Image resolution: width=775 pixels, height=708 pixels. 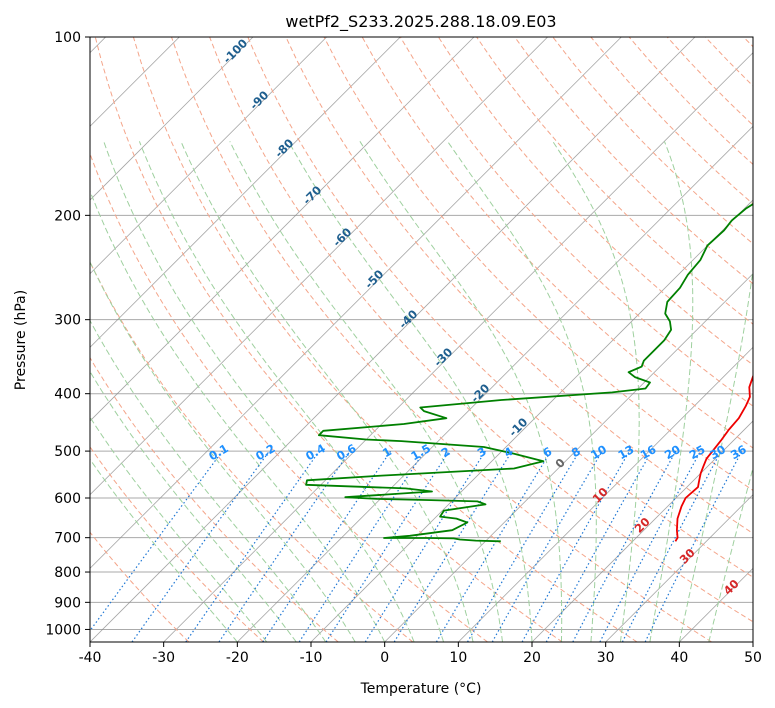 I want to click on mixing-ratio-label: 30, so click(x=717, y=452).